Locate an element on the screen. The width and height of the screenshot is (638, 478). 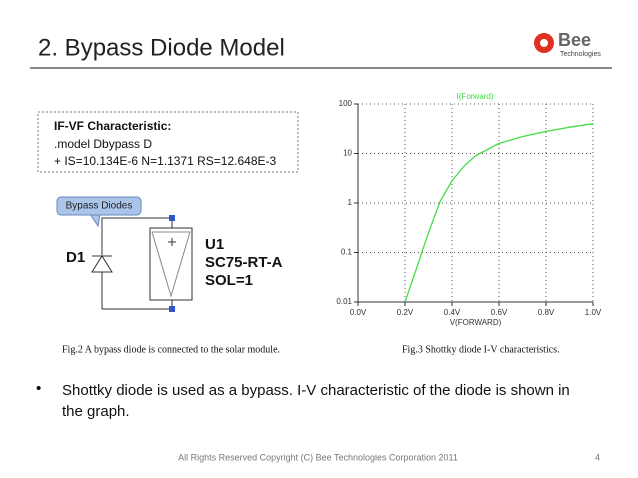
logo-text: Bee is located at coordinates (574, 40).